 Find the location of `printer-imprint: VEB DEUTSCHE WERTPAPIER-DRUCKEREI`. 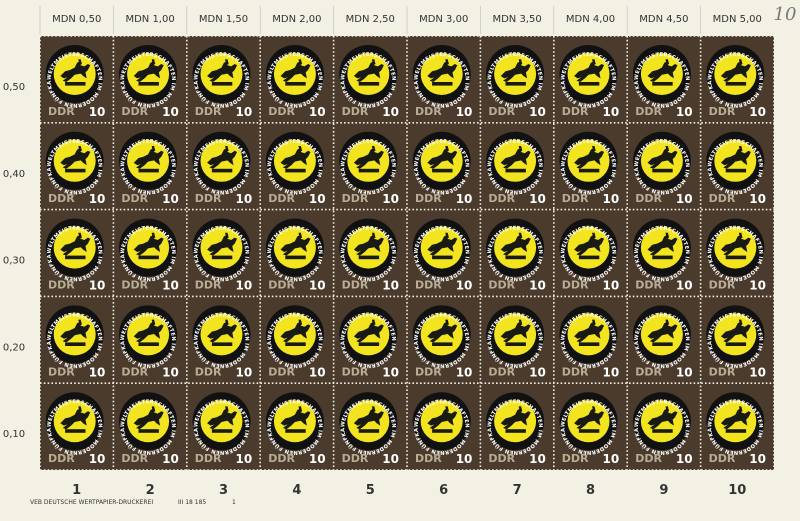

printer-imprint: VEB DEUTSCHE WERTPAPIER-DRUCKEREI is located at coordinates (91, 502).